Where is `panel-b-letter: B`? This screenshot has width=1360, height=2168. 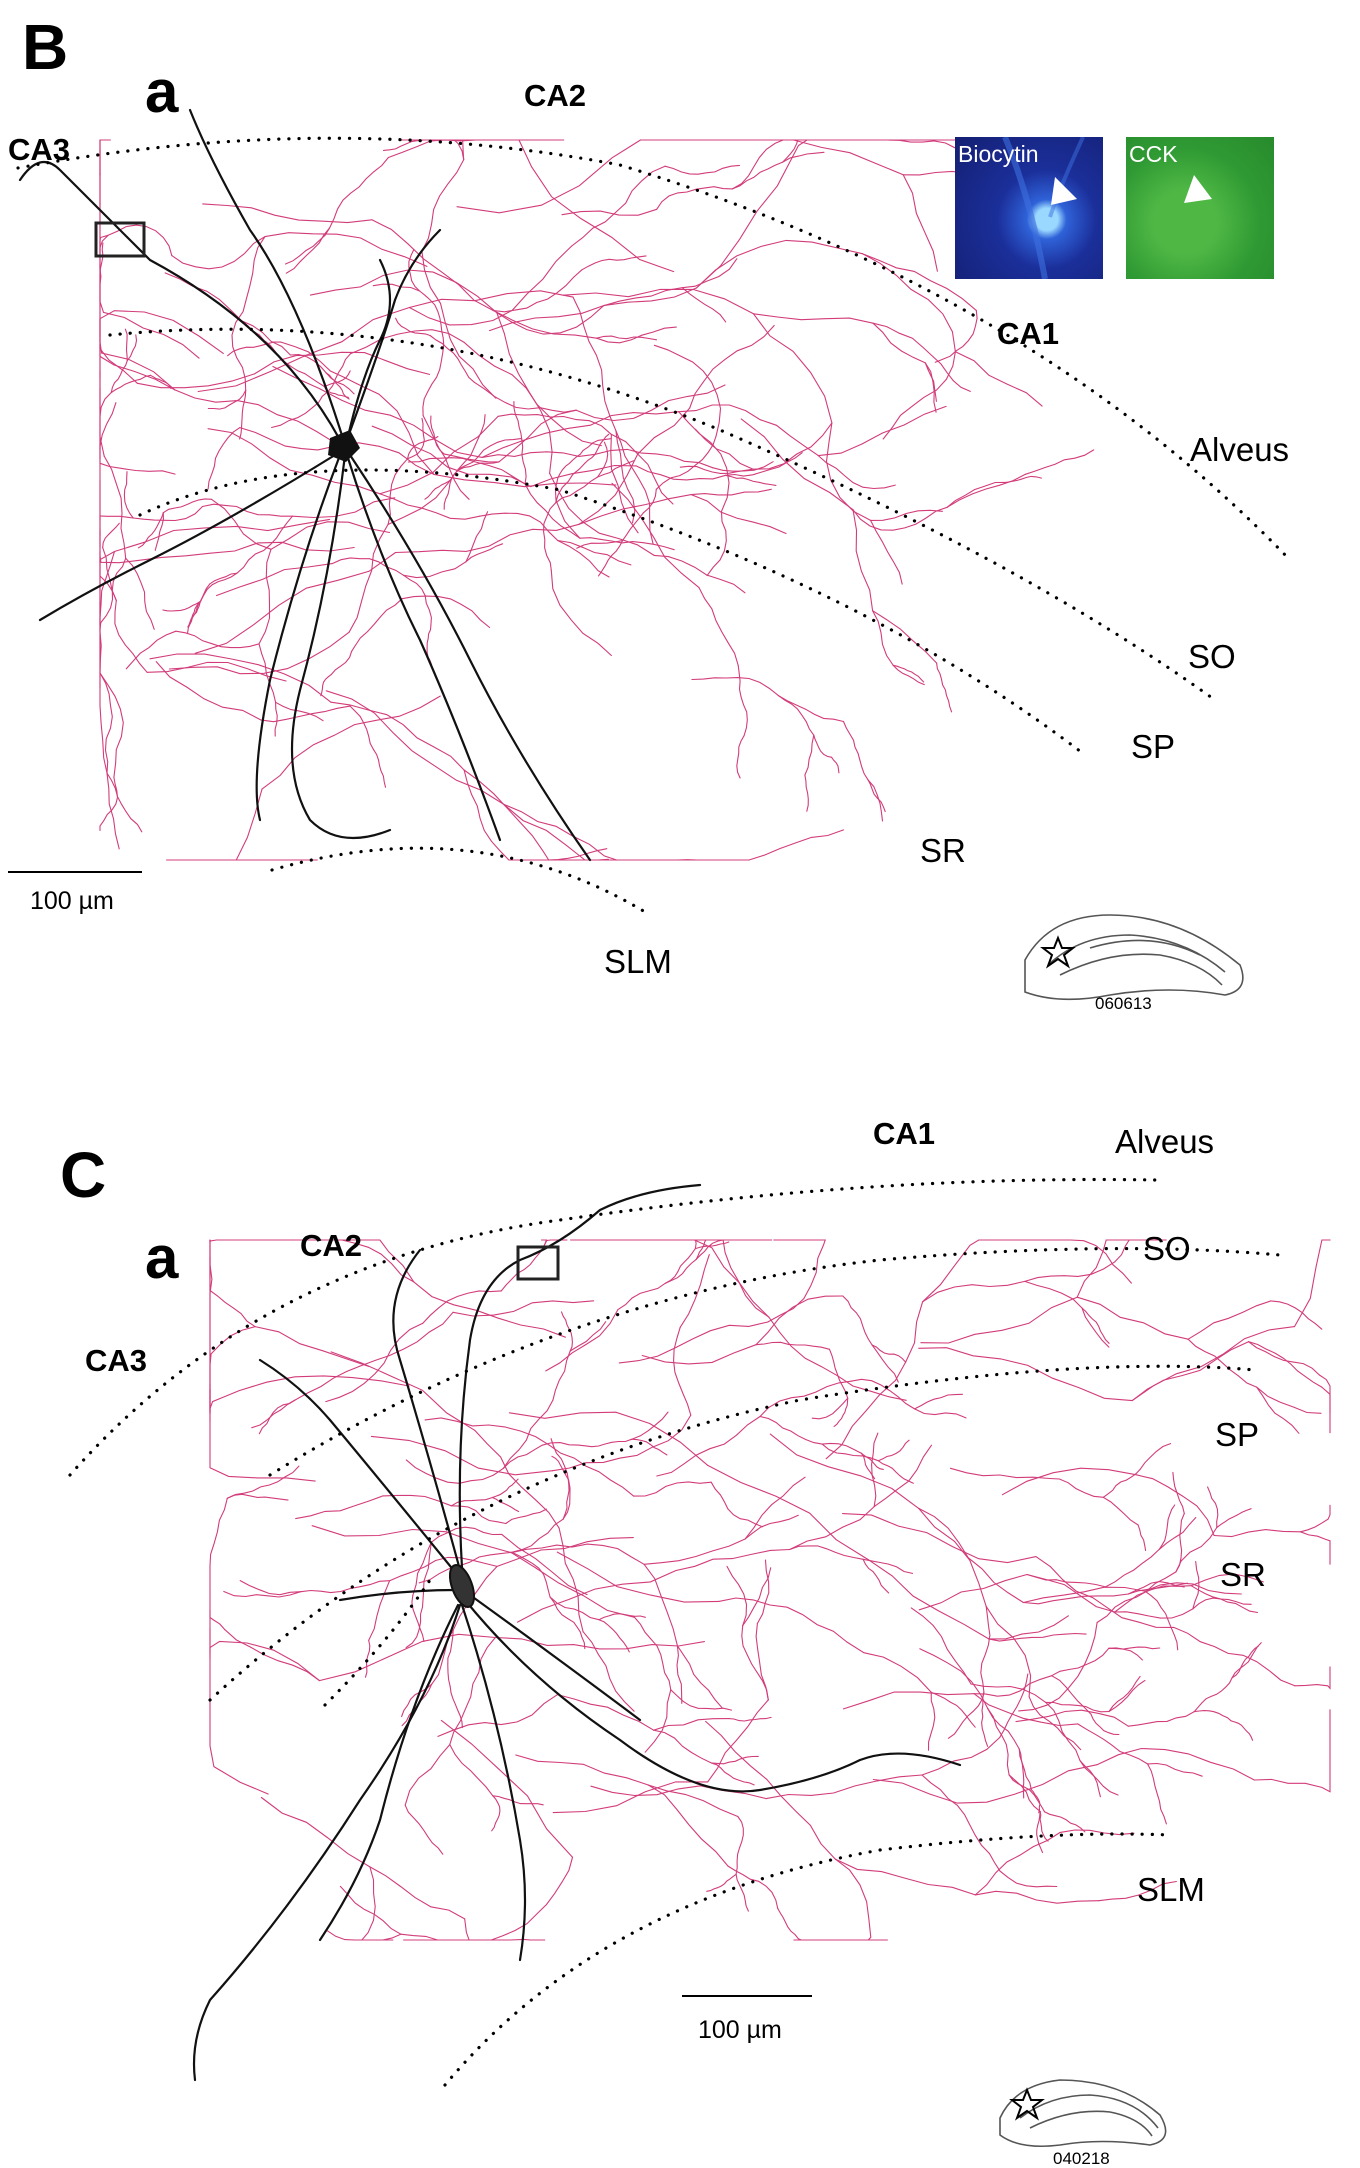 panel-b-letter: B is located at coordinates (45, 47).